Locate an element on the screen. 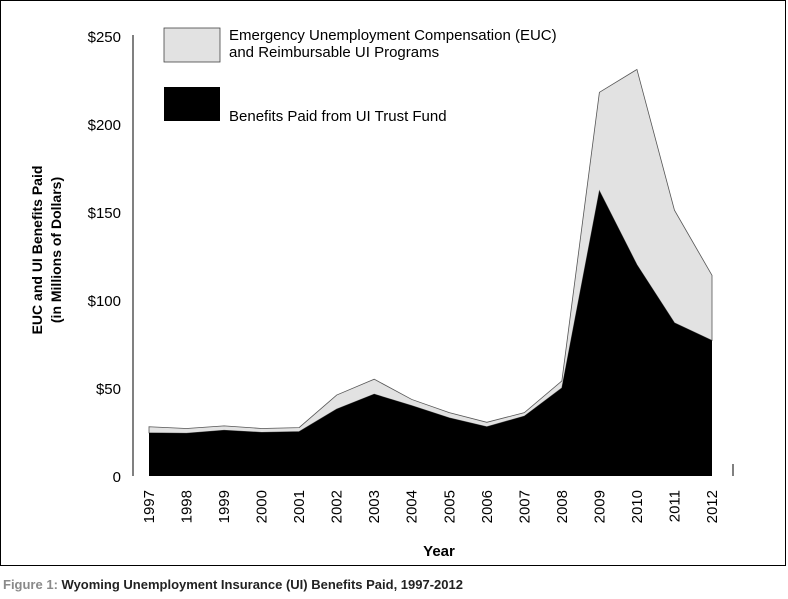 The height and width of the screenshot is (599, 788). y-tick-label: $100 is located at coordinates (104, 301).